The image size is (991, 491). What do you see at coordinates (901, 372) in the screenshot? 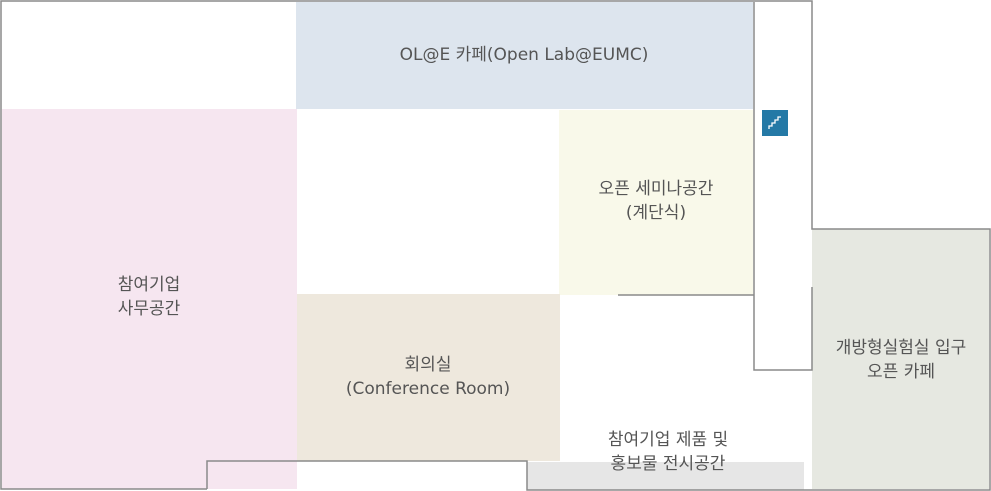
I see `entrance-label-line-2: 오픈 카페` at bounding box center [901, 372].